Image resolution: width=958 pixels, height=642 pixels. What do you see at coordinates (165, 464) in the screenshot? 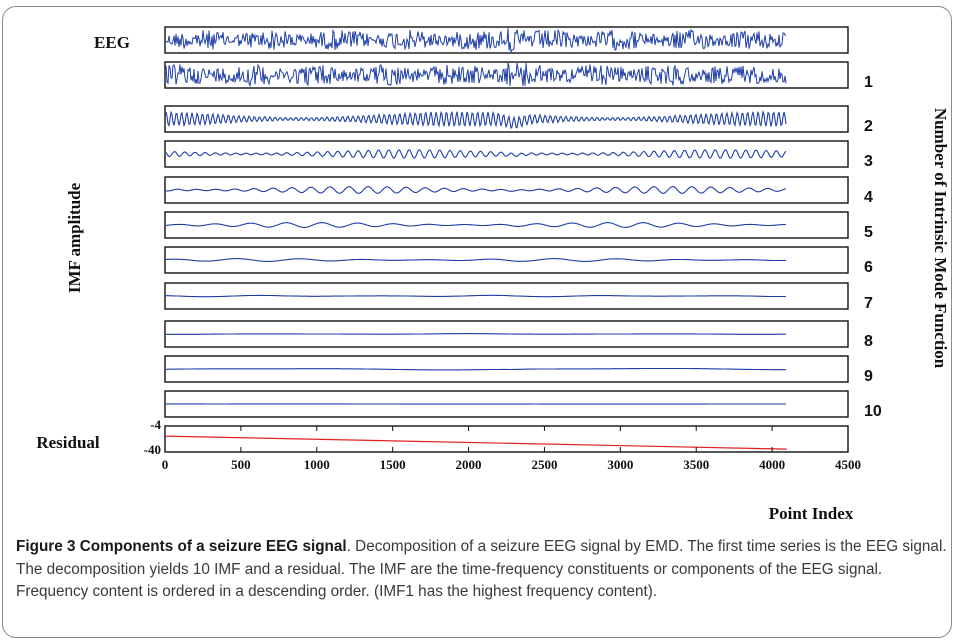
I see `x-tick-label: 0` at bounding box center [165, 464].